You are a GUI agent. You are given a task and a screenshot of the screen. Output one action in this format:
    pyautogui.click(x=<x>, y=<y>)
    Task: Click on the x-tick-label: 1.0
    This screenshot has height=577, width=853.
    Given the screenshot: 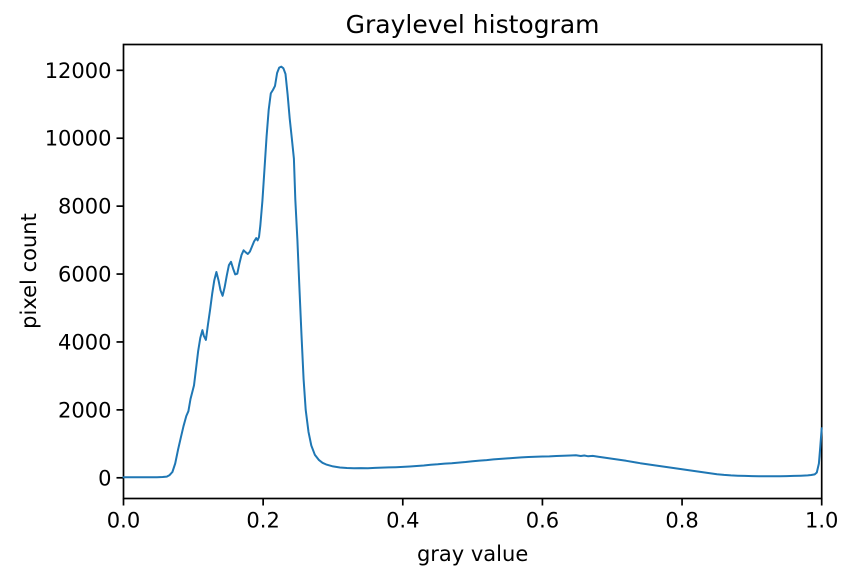 What is the action you would take?
    pyautogui.click(x=821, y=521)
    